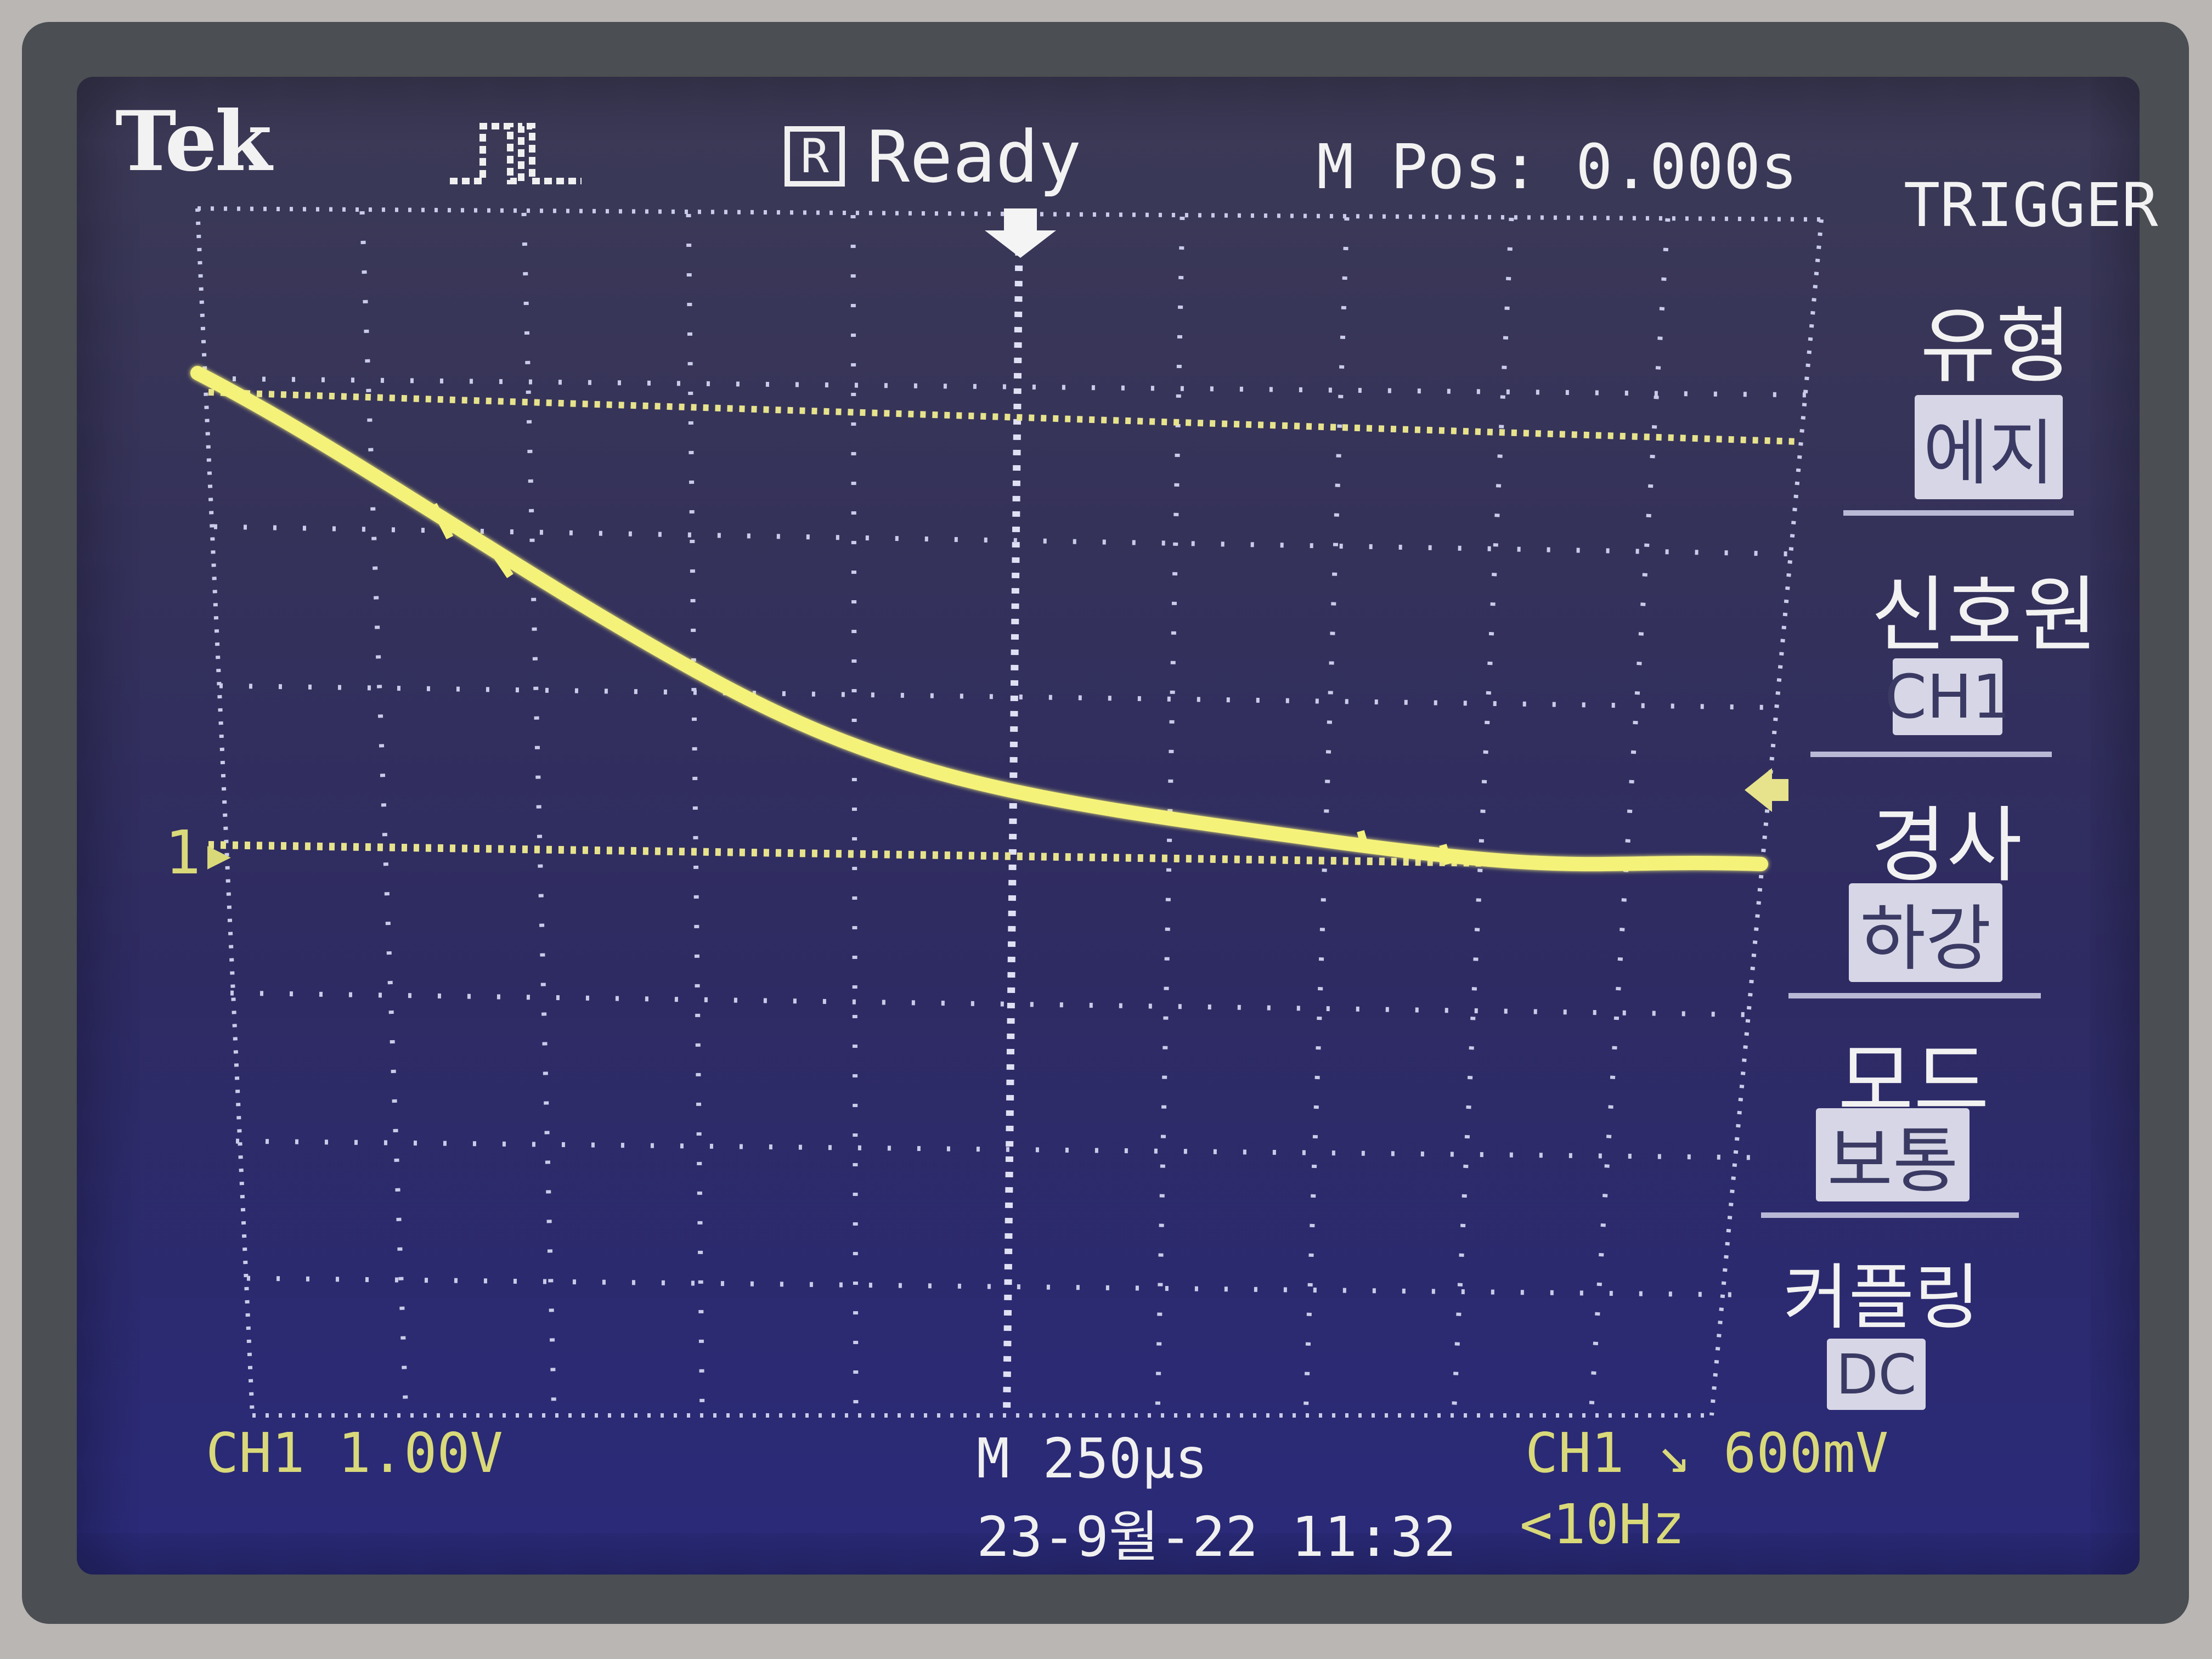 This screenshot has width=2212, height=1659. I want to click on menu-label-coupling: 커플링, so click(1881, 1297).